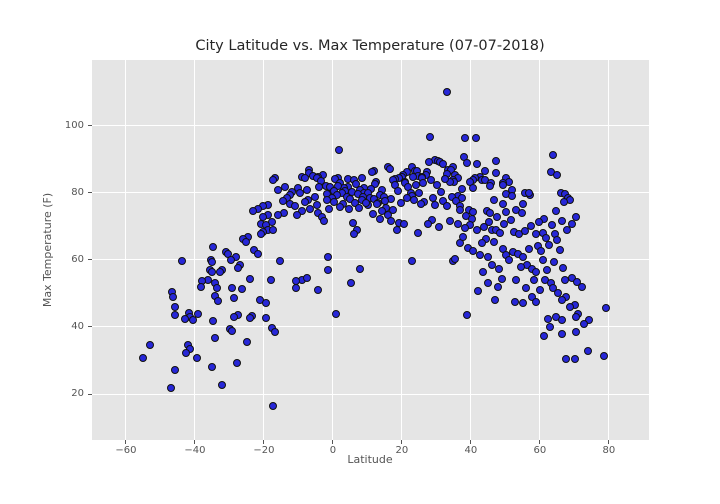 The image size is (720, 504). What do you see at coordinates (471, 450) in the screenshot?
I see `x-tick-label: 40` at bounding box center [471, 450].